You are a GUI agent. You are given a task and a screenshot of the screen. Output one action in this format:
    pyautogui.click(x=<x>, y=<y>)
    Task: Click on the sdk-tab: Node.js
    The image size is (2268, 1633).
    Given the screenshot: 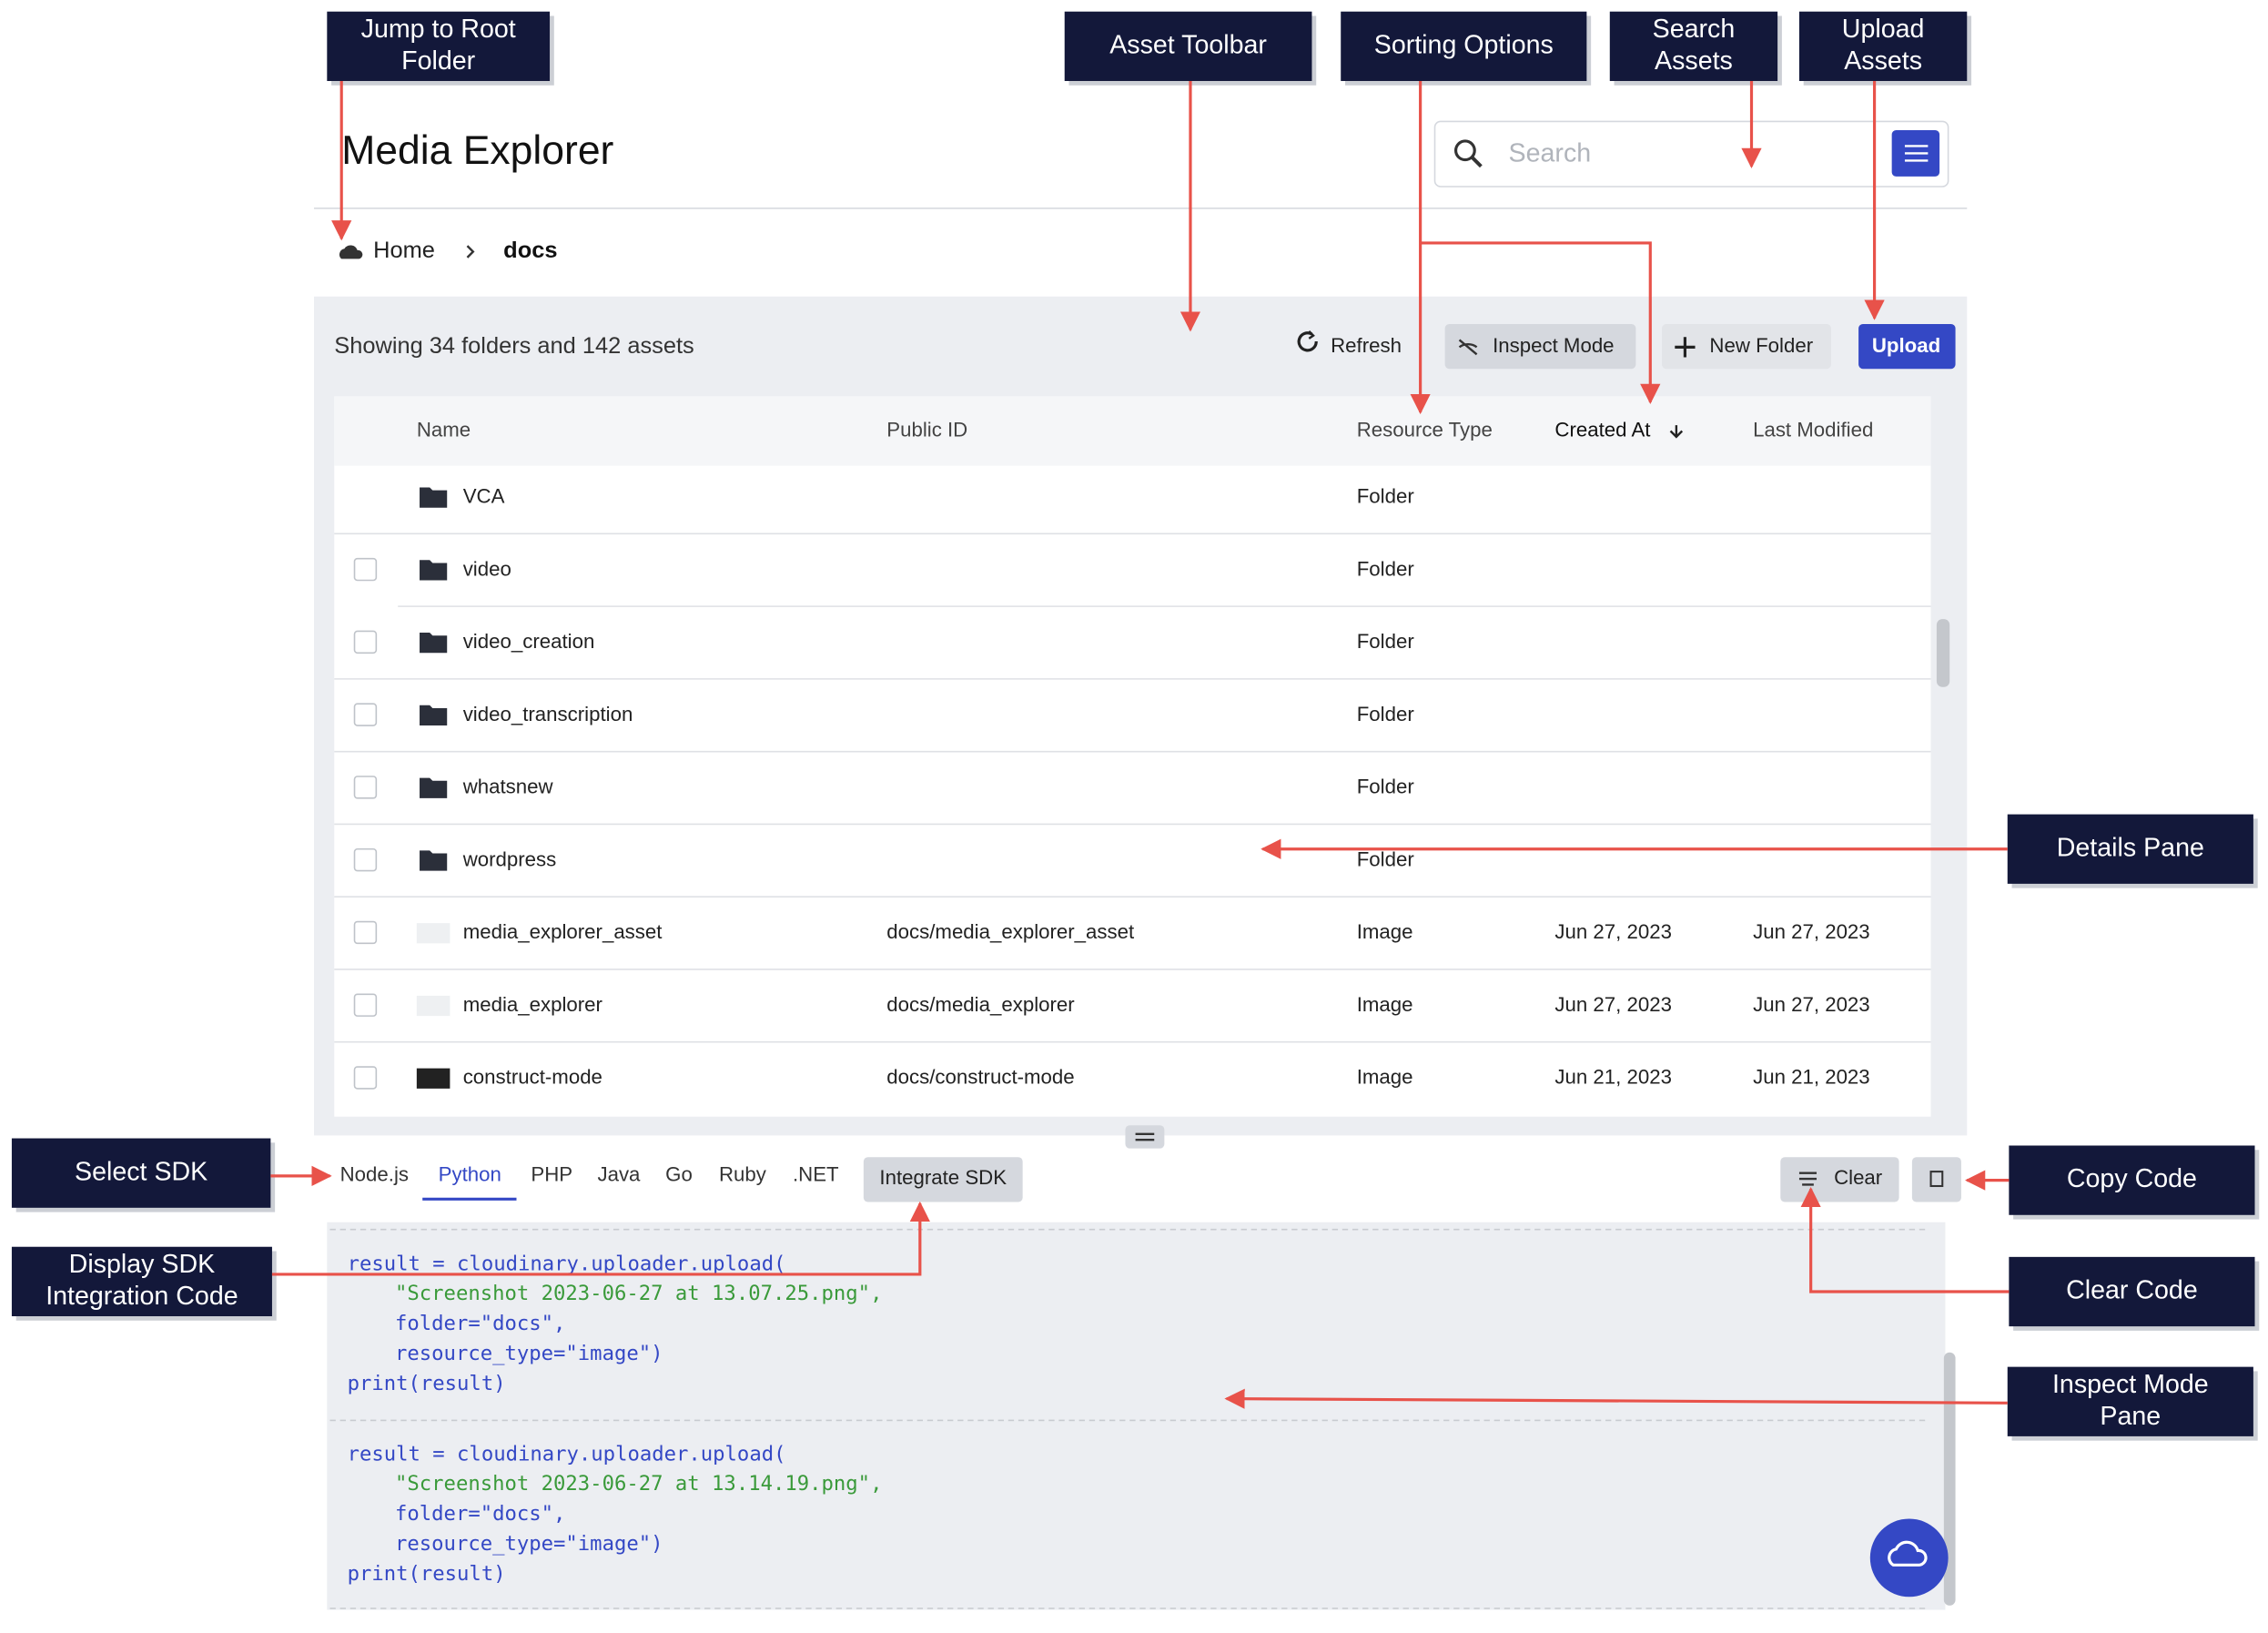 What is the action you would take?
    pyautogui.click(x=374, y=1174)
    